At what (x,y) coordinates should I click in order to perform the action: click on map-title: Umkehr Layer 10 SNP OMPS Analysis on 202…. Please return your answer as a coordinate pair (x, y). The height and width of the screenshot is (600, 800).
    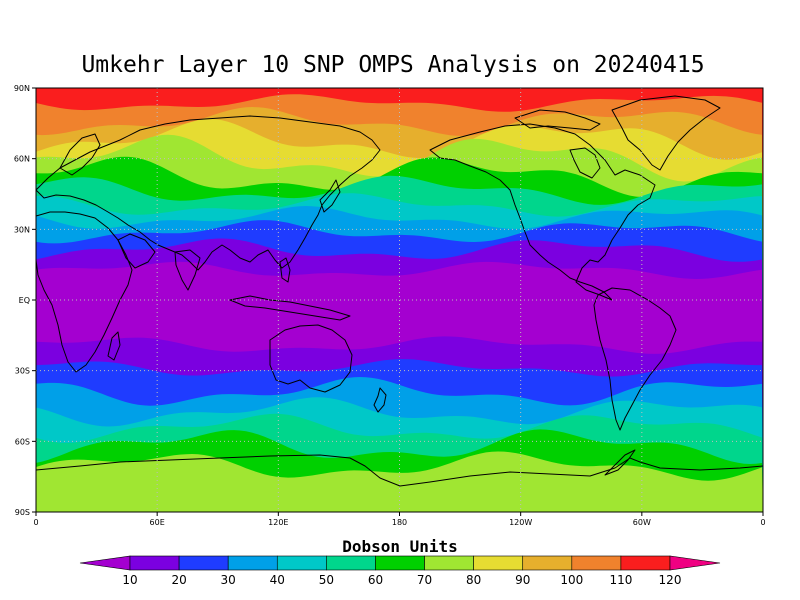
    Looking at the image, I should click on (393, 65).